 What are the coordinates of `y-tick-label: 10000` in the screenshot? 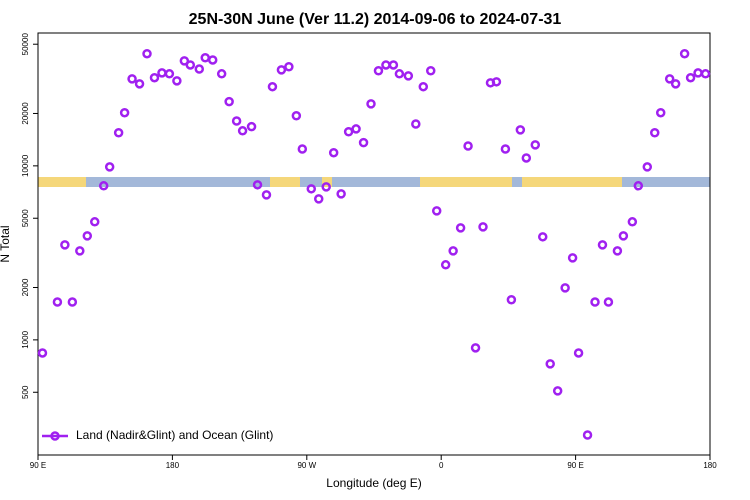 It's located at (25, 165).